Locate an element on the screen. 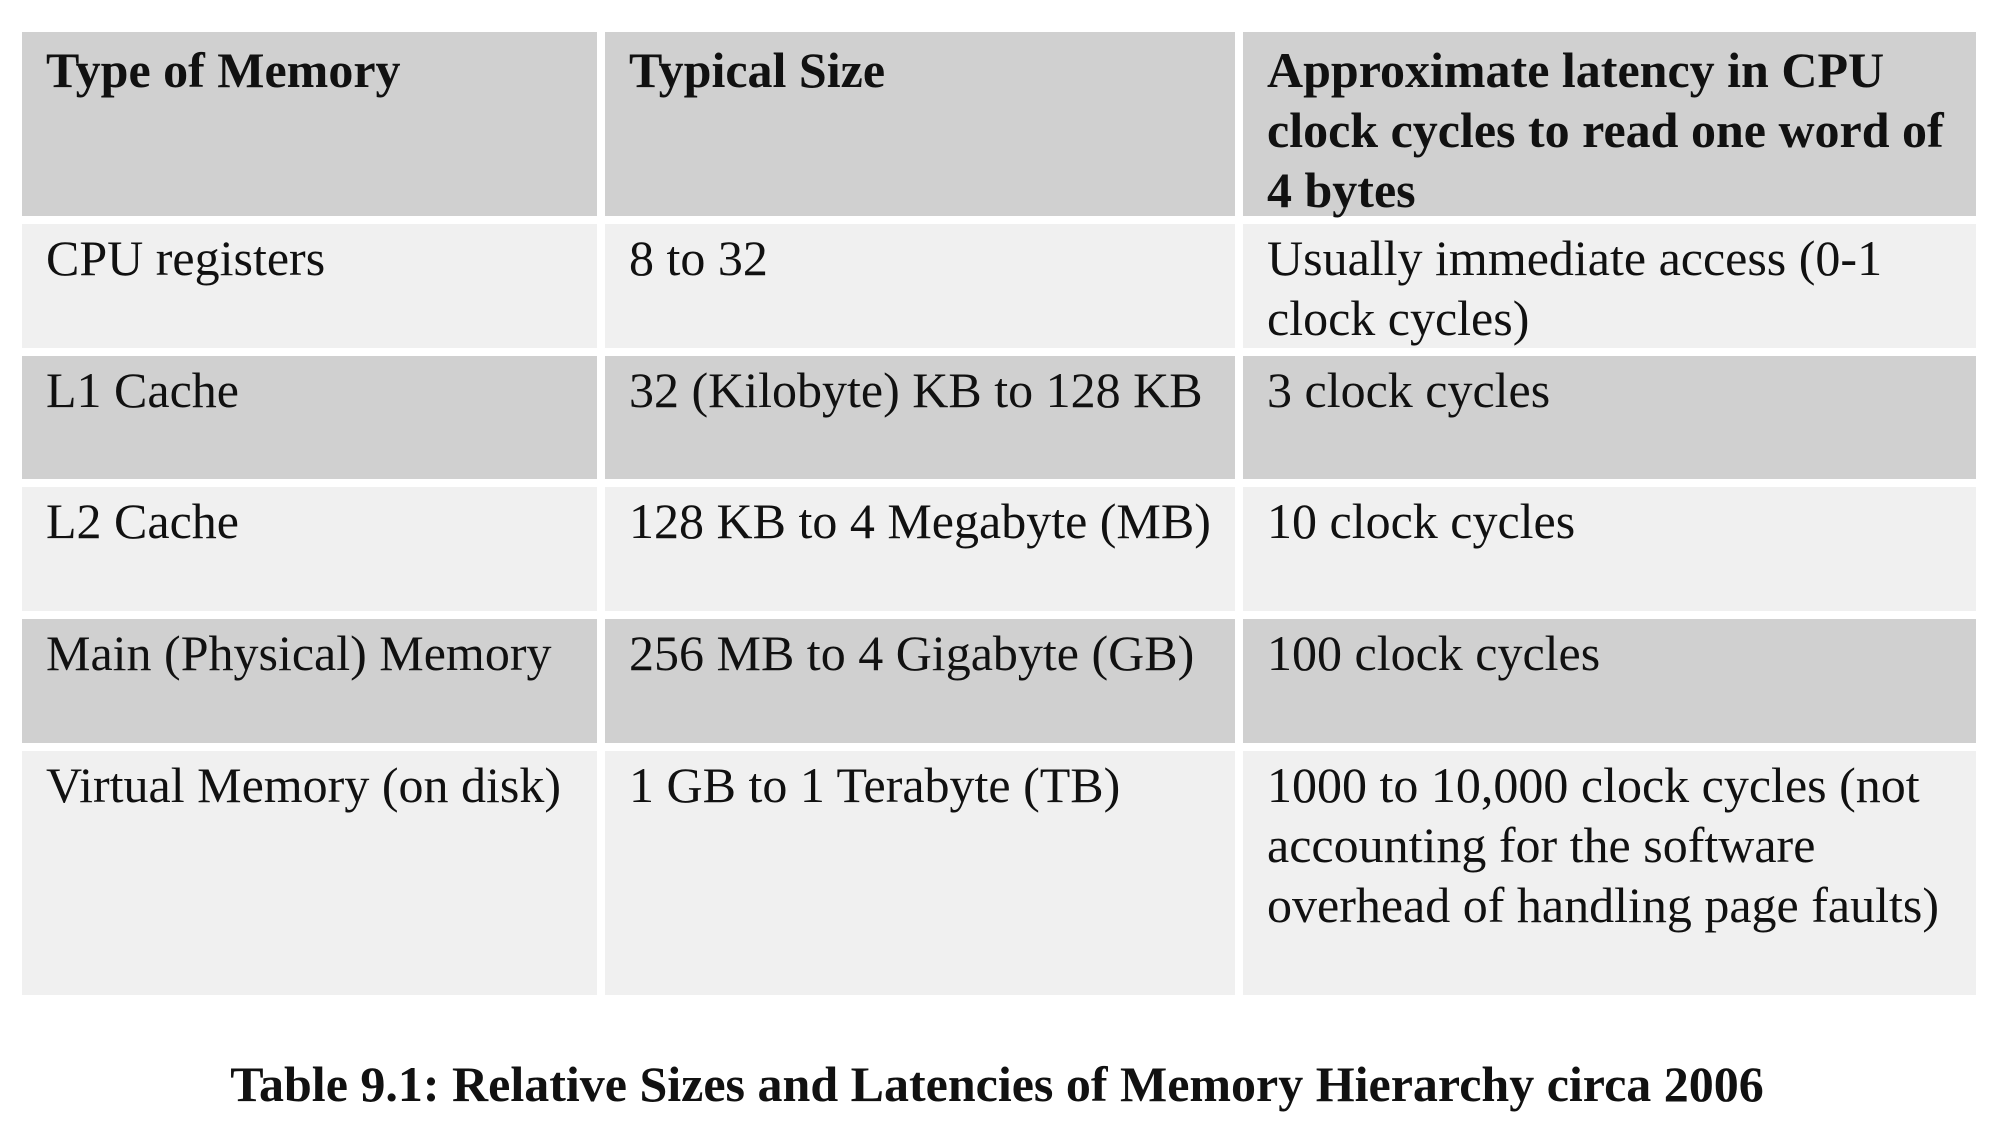 Image resolution: width=1994 pixels, height=1144 pixels. header-type-of-memory: Type of Memory is located at coordinates (309, 124).